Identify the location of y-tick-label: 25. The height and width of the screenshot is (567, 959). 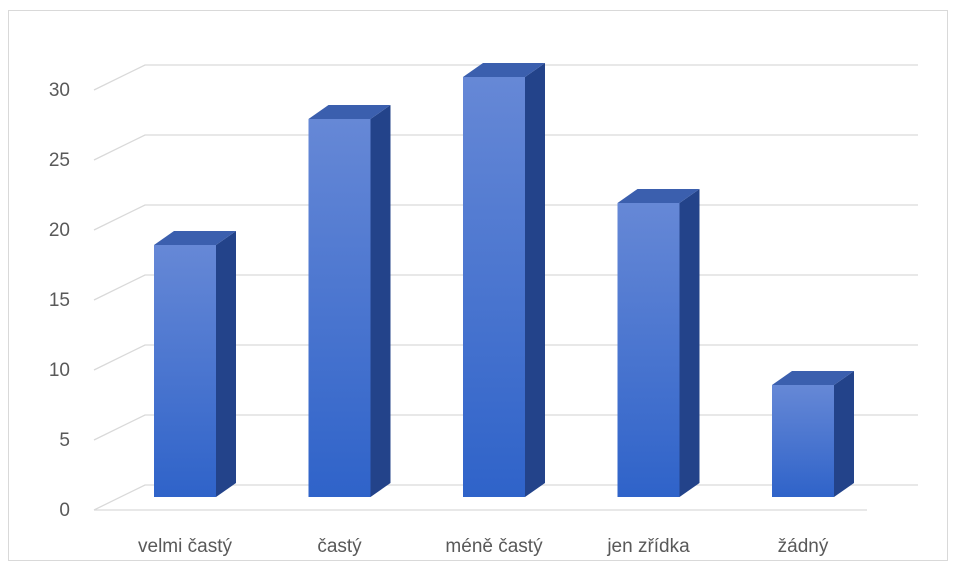
(59, 160).